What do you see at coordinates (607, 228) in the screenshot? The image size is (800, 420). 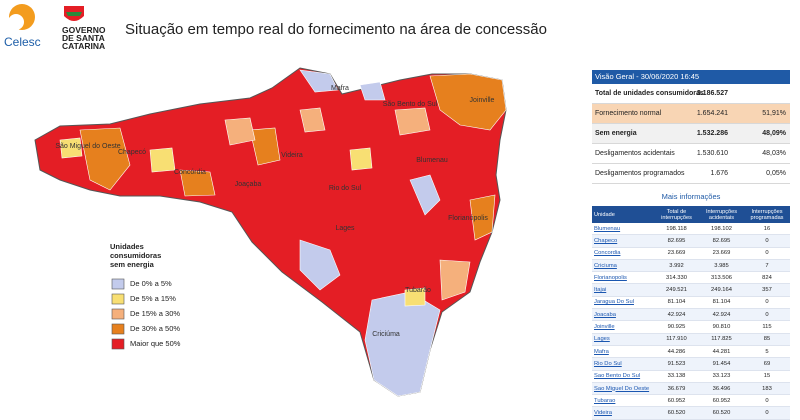 I see `unit-link: Blumenau` at bounding box center [607, 228].